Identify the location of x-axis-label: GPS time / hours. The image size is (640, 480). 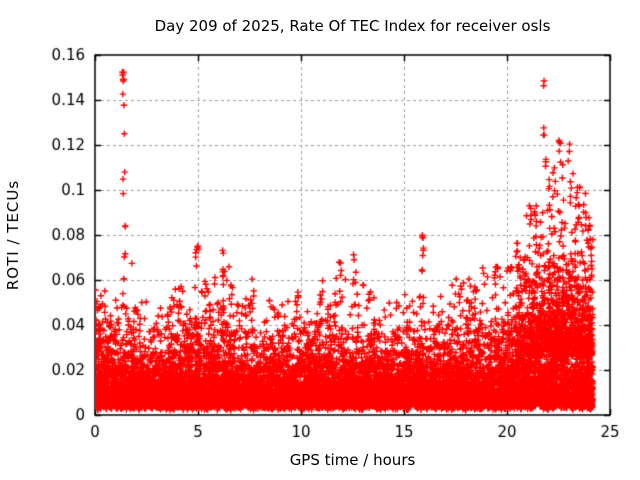
(352, 460).